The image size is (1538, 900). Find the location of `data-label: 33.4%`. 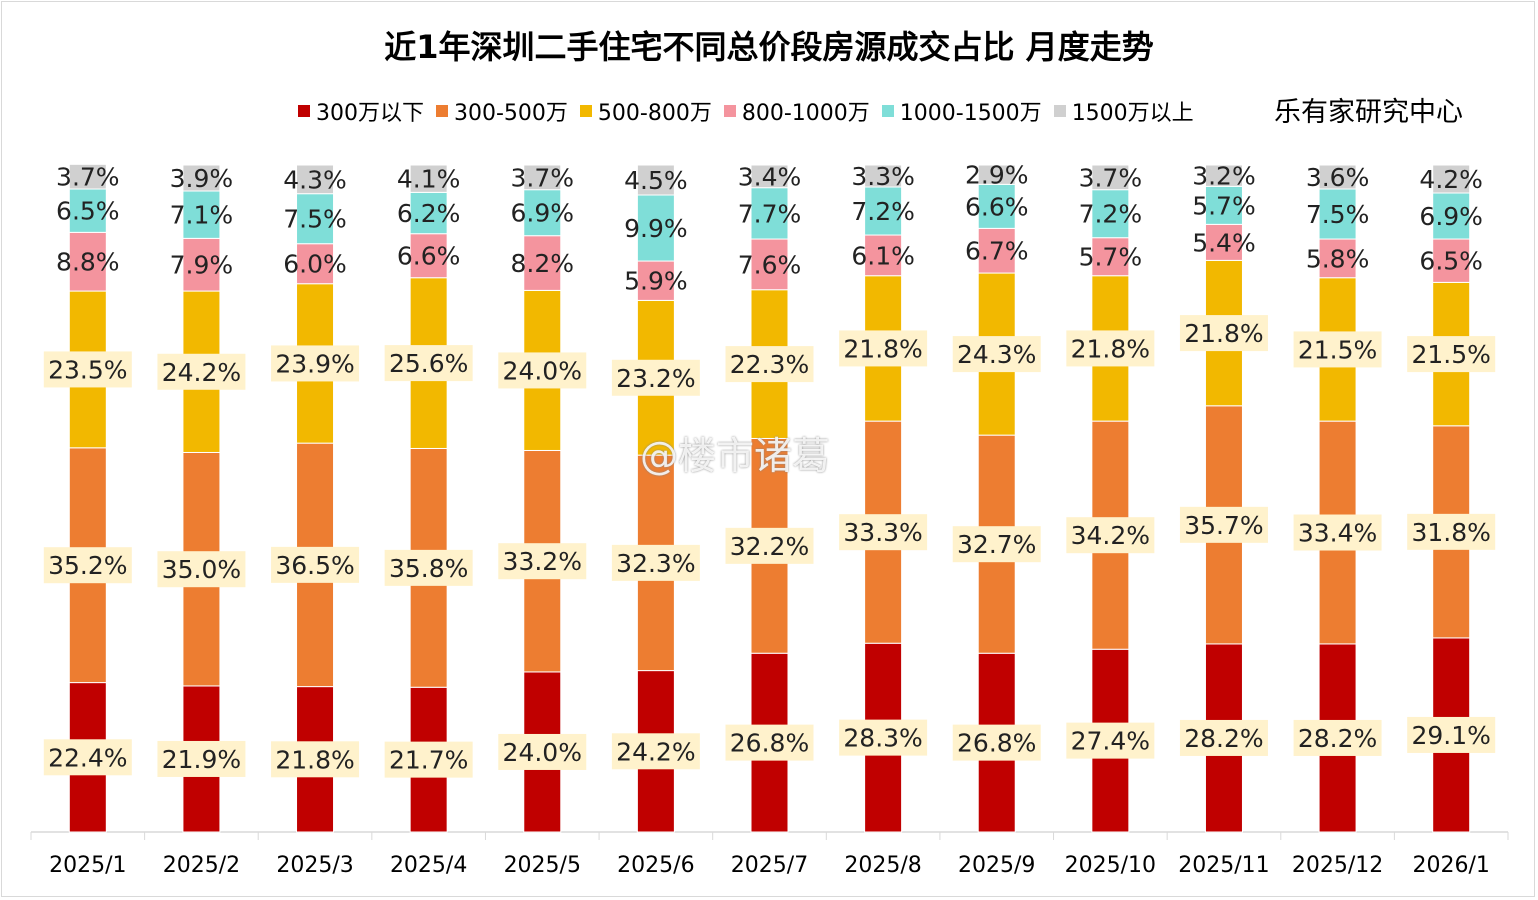

data-label: 33.4% is located at coordinates (1337, 533).